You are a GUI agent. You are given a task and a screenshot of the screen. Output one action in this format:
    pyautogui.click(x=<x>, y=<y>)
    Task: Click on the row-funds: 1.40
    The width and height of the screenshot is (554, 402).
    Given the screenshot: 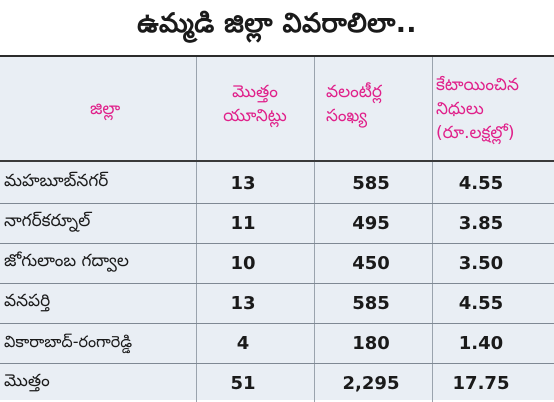 What is the action you would take?
    pyautogui.click(x=481, y=343)
    